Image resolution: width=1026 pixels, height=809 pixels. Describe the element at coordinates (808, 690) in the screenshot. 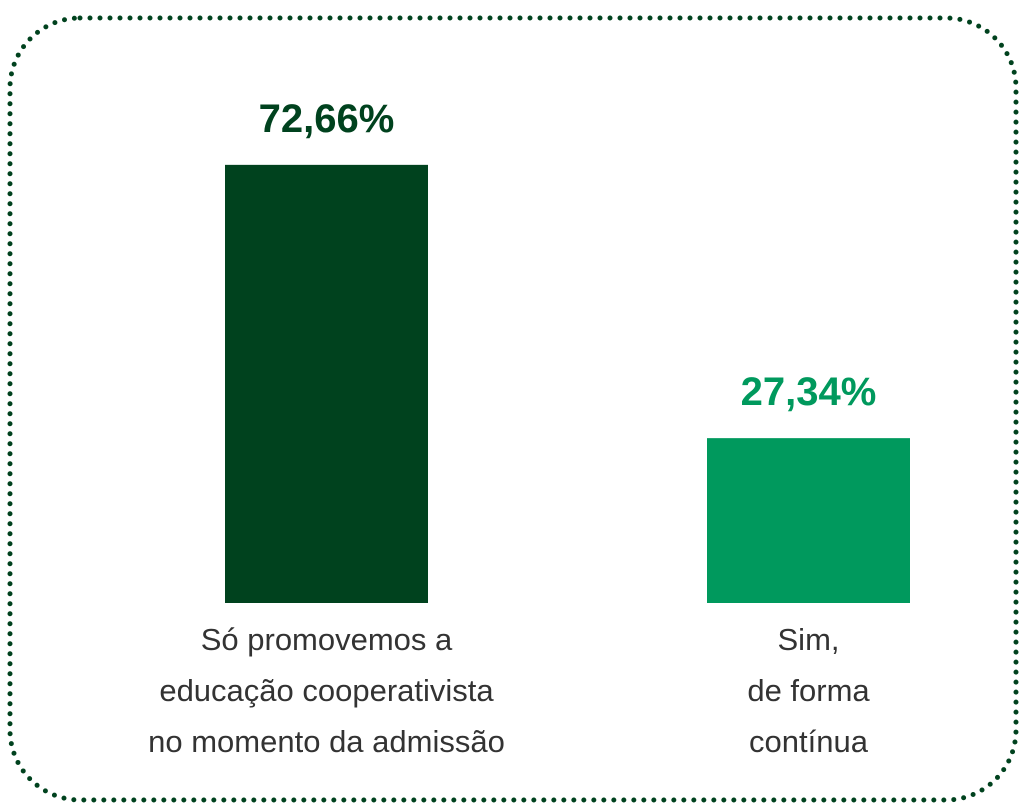

I see `category-label: Sim, de forma contínua` at that location.